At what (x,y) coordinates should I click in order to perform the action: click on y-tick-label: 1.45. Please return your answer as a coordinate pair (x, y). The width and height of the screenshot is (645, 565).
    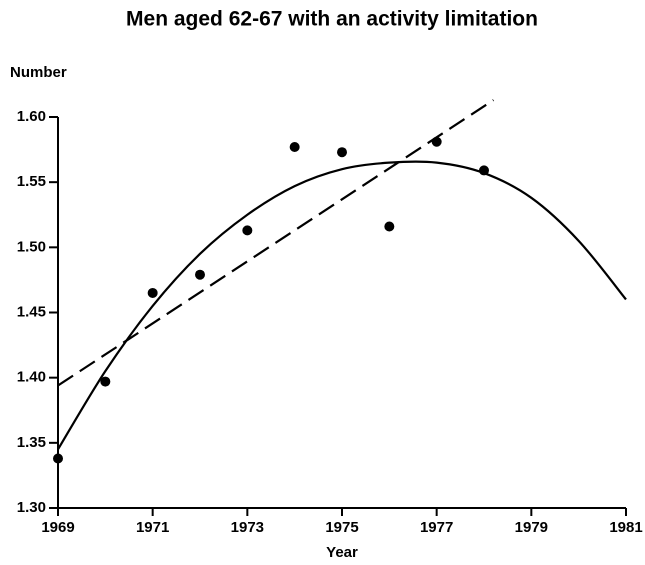
    Looking at the image, I should click on (31, 311).